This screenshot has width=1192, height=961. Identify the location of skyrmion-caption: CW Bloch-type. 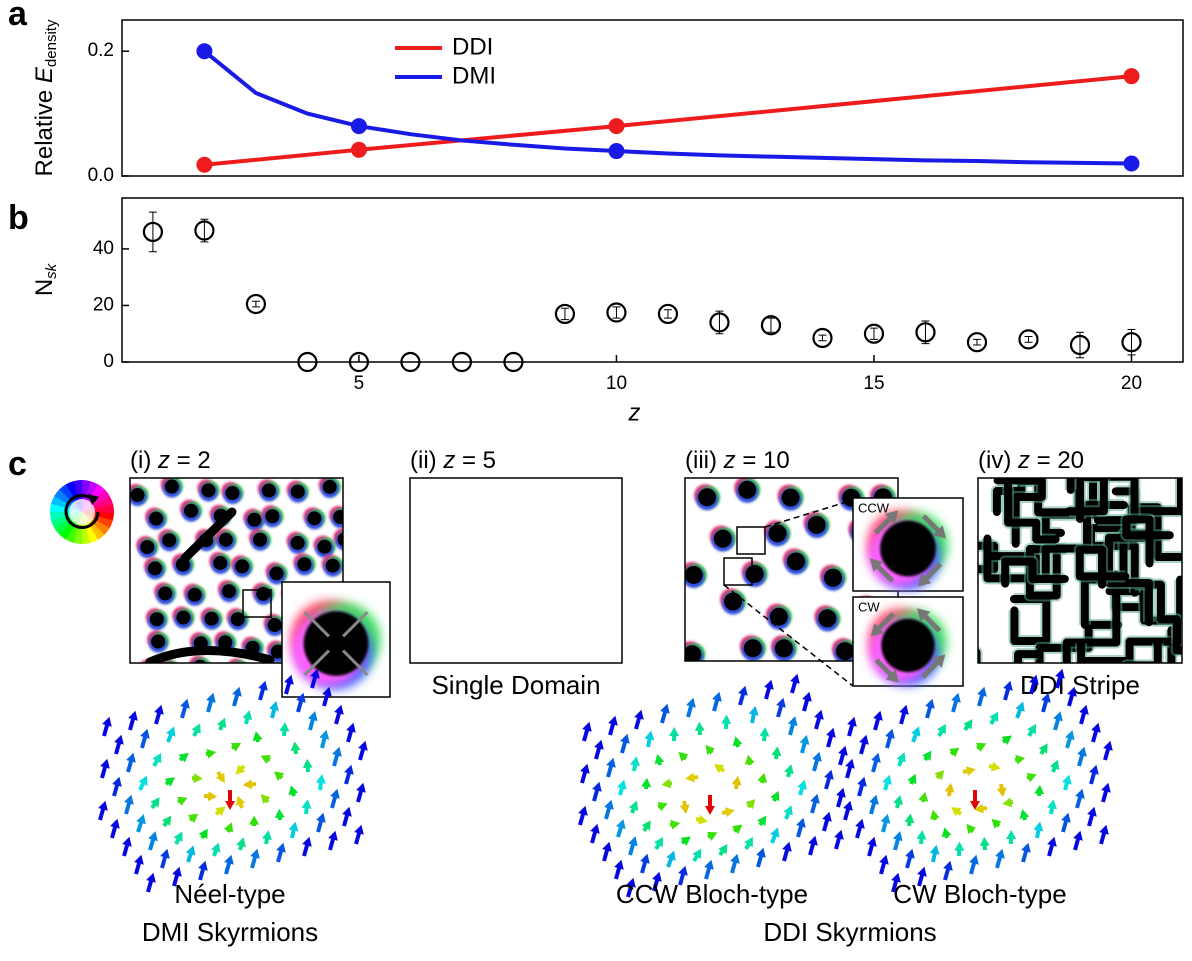
(979, 894).